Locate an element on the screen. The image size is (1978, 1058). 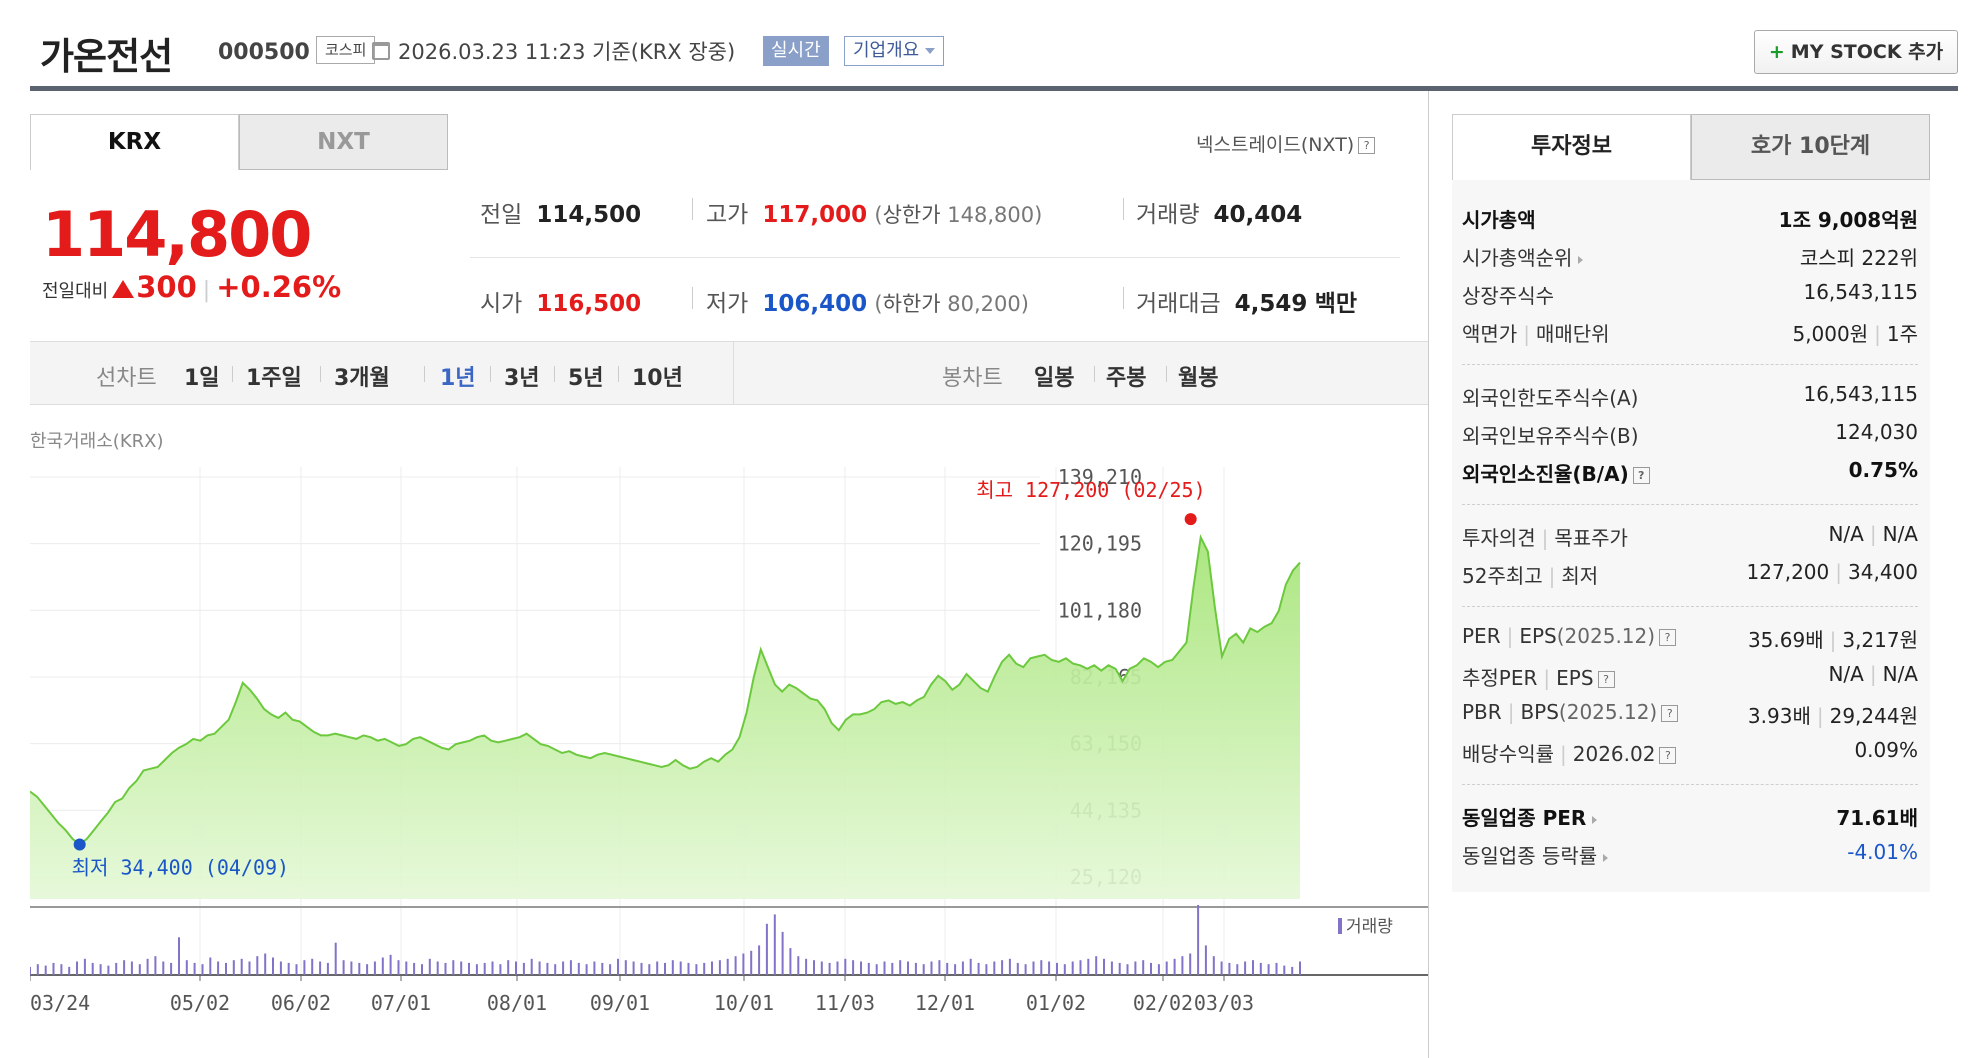
x-tick-label: 02/02 is located at coordinates (1163, 1003).